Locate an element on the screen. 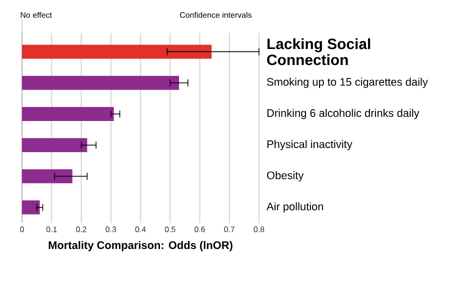 Image resolution: width=474 pixels, height=281 pixels. y-tick-label: Lacking Social Connection is located at coordinates (318, 52).